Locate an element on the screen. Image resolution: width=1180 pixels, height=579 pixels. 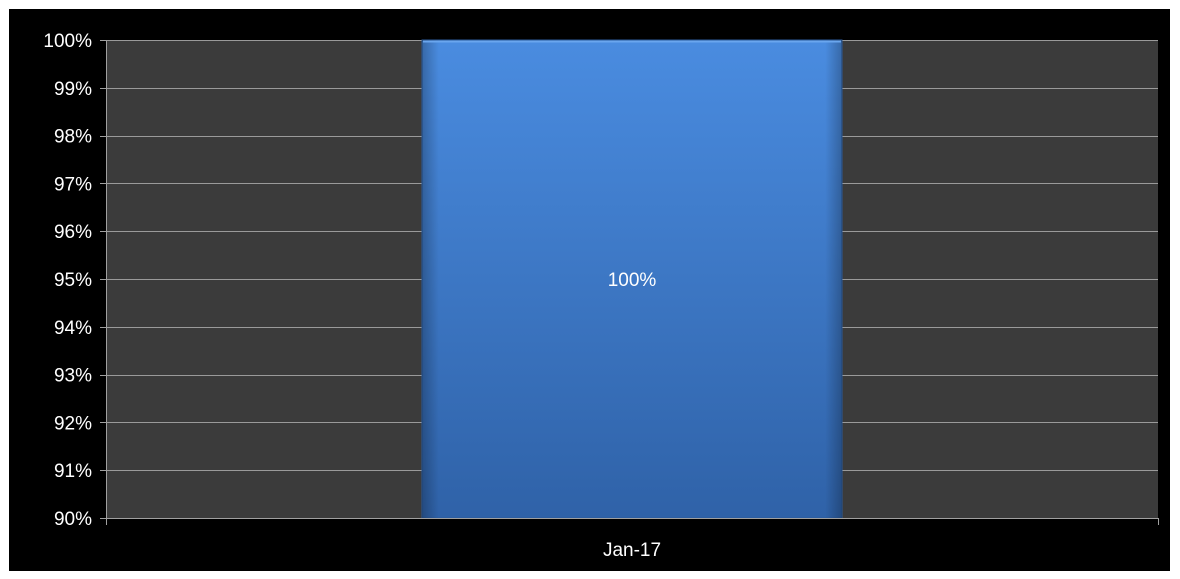
data-labels: 100% is located at coordinates (632, 280).